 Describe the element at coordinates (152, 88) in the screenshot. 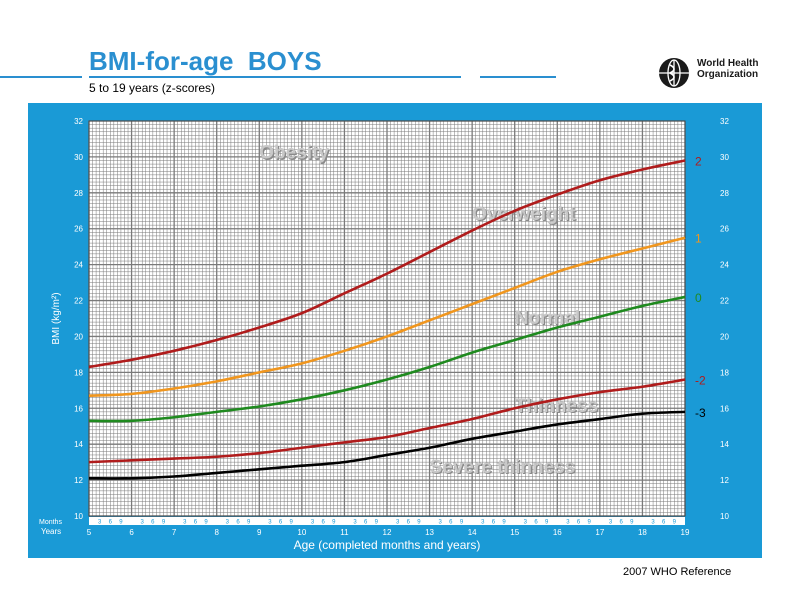

I see `page-subtitle: 5 to 19 years (z-scores)` at that location.